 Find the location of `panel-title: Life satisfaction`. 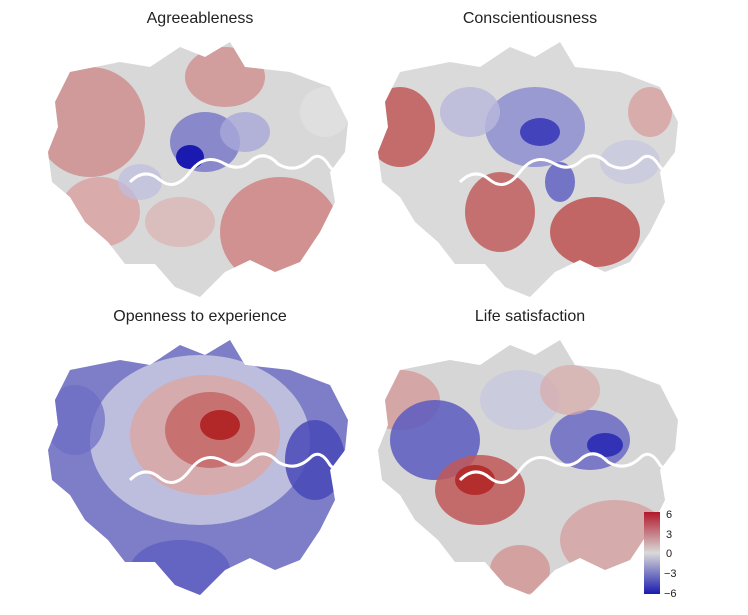

panel-title: Life satisfaction is located at coordinates (530, 316).